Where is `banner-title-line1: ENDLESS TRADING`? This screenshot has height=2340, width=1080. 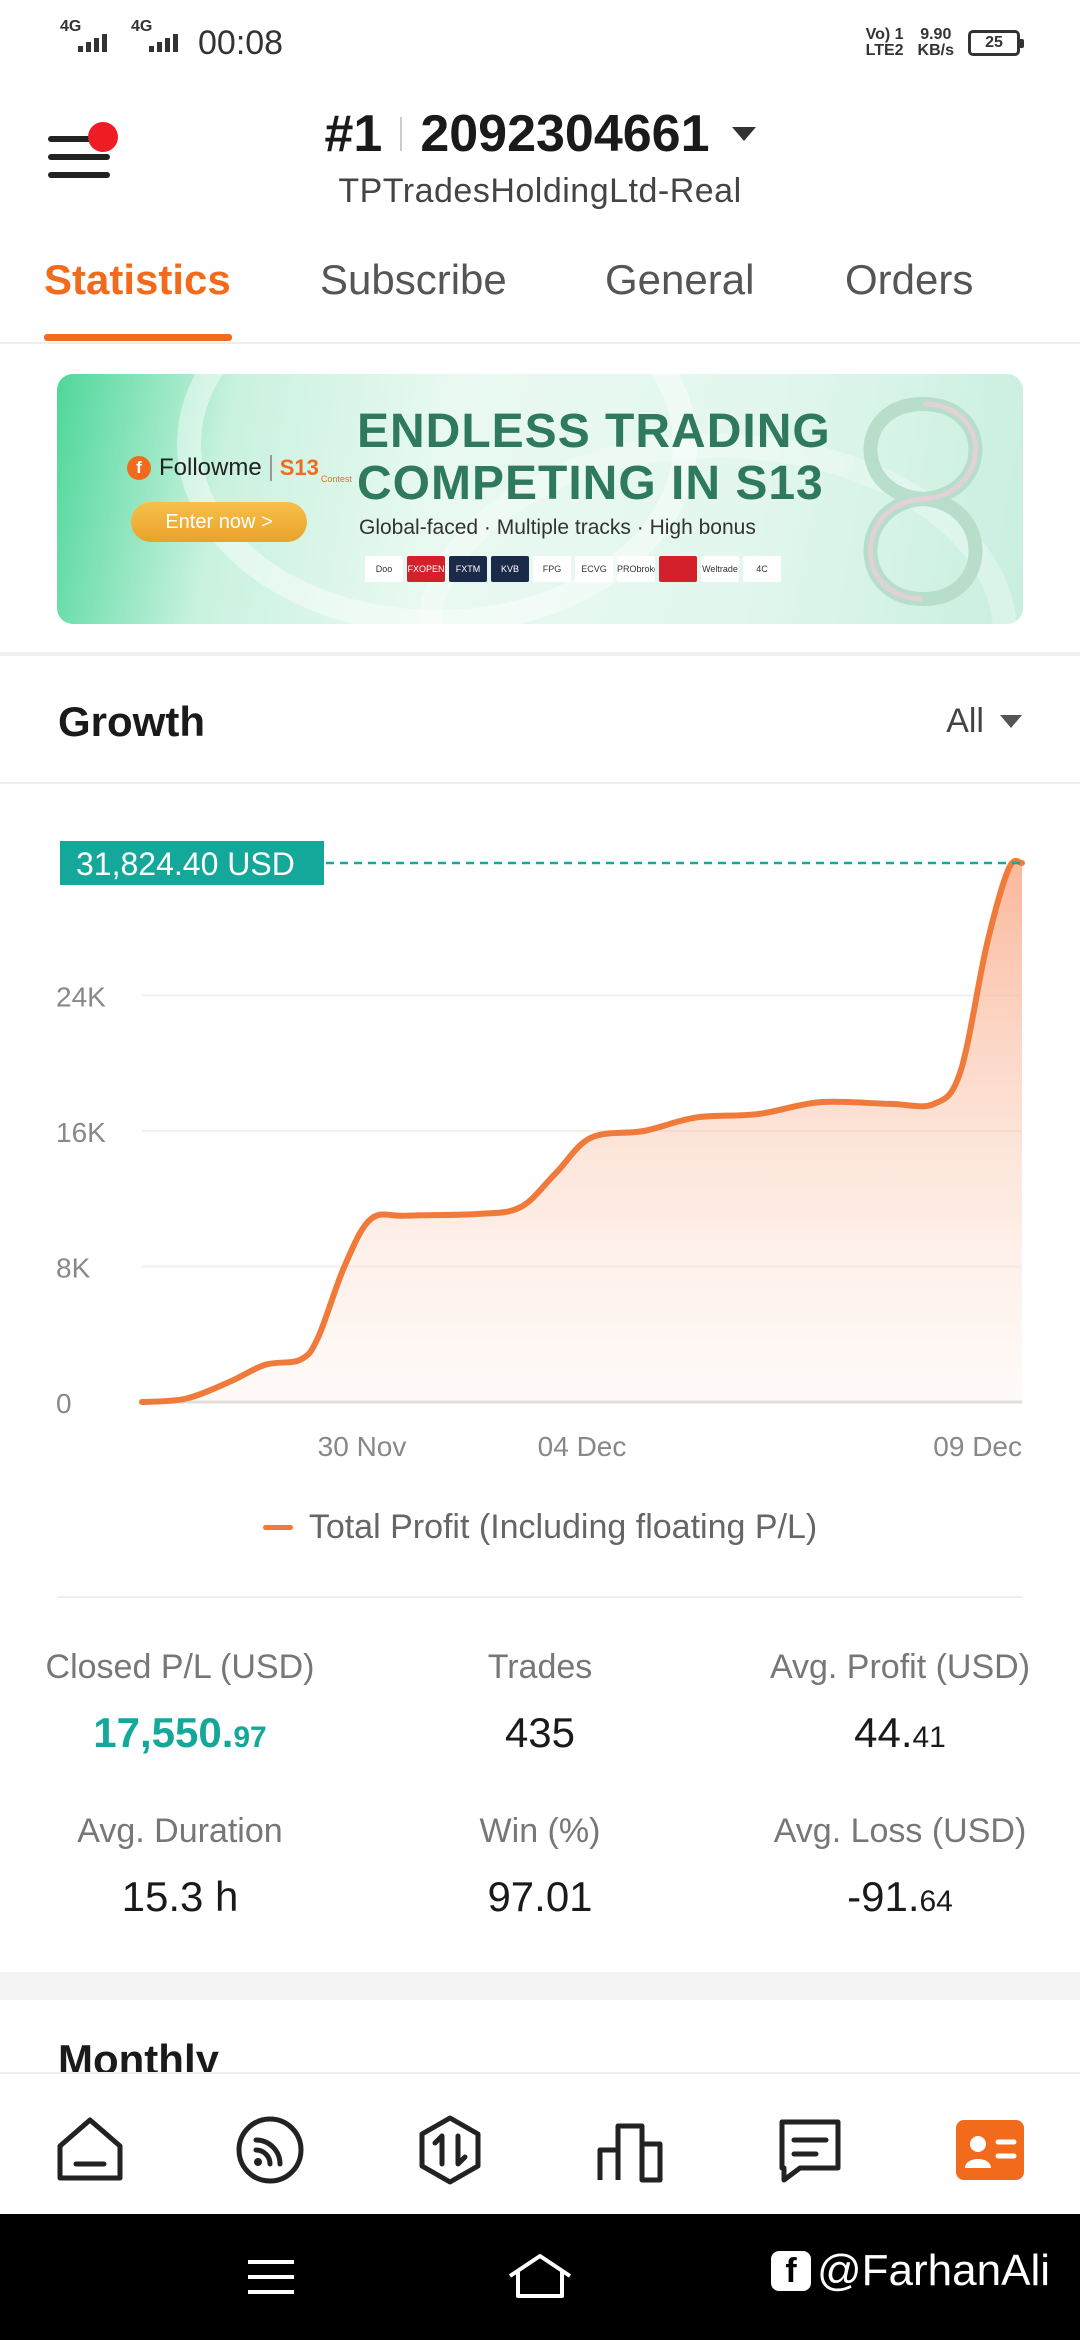
banner-title-line1: ENDLESS TRADING is located at coordinates (594, 431).